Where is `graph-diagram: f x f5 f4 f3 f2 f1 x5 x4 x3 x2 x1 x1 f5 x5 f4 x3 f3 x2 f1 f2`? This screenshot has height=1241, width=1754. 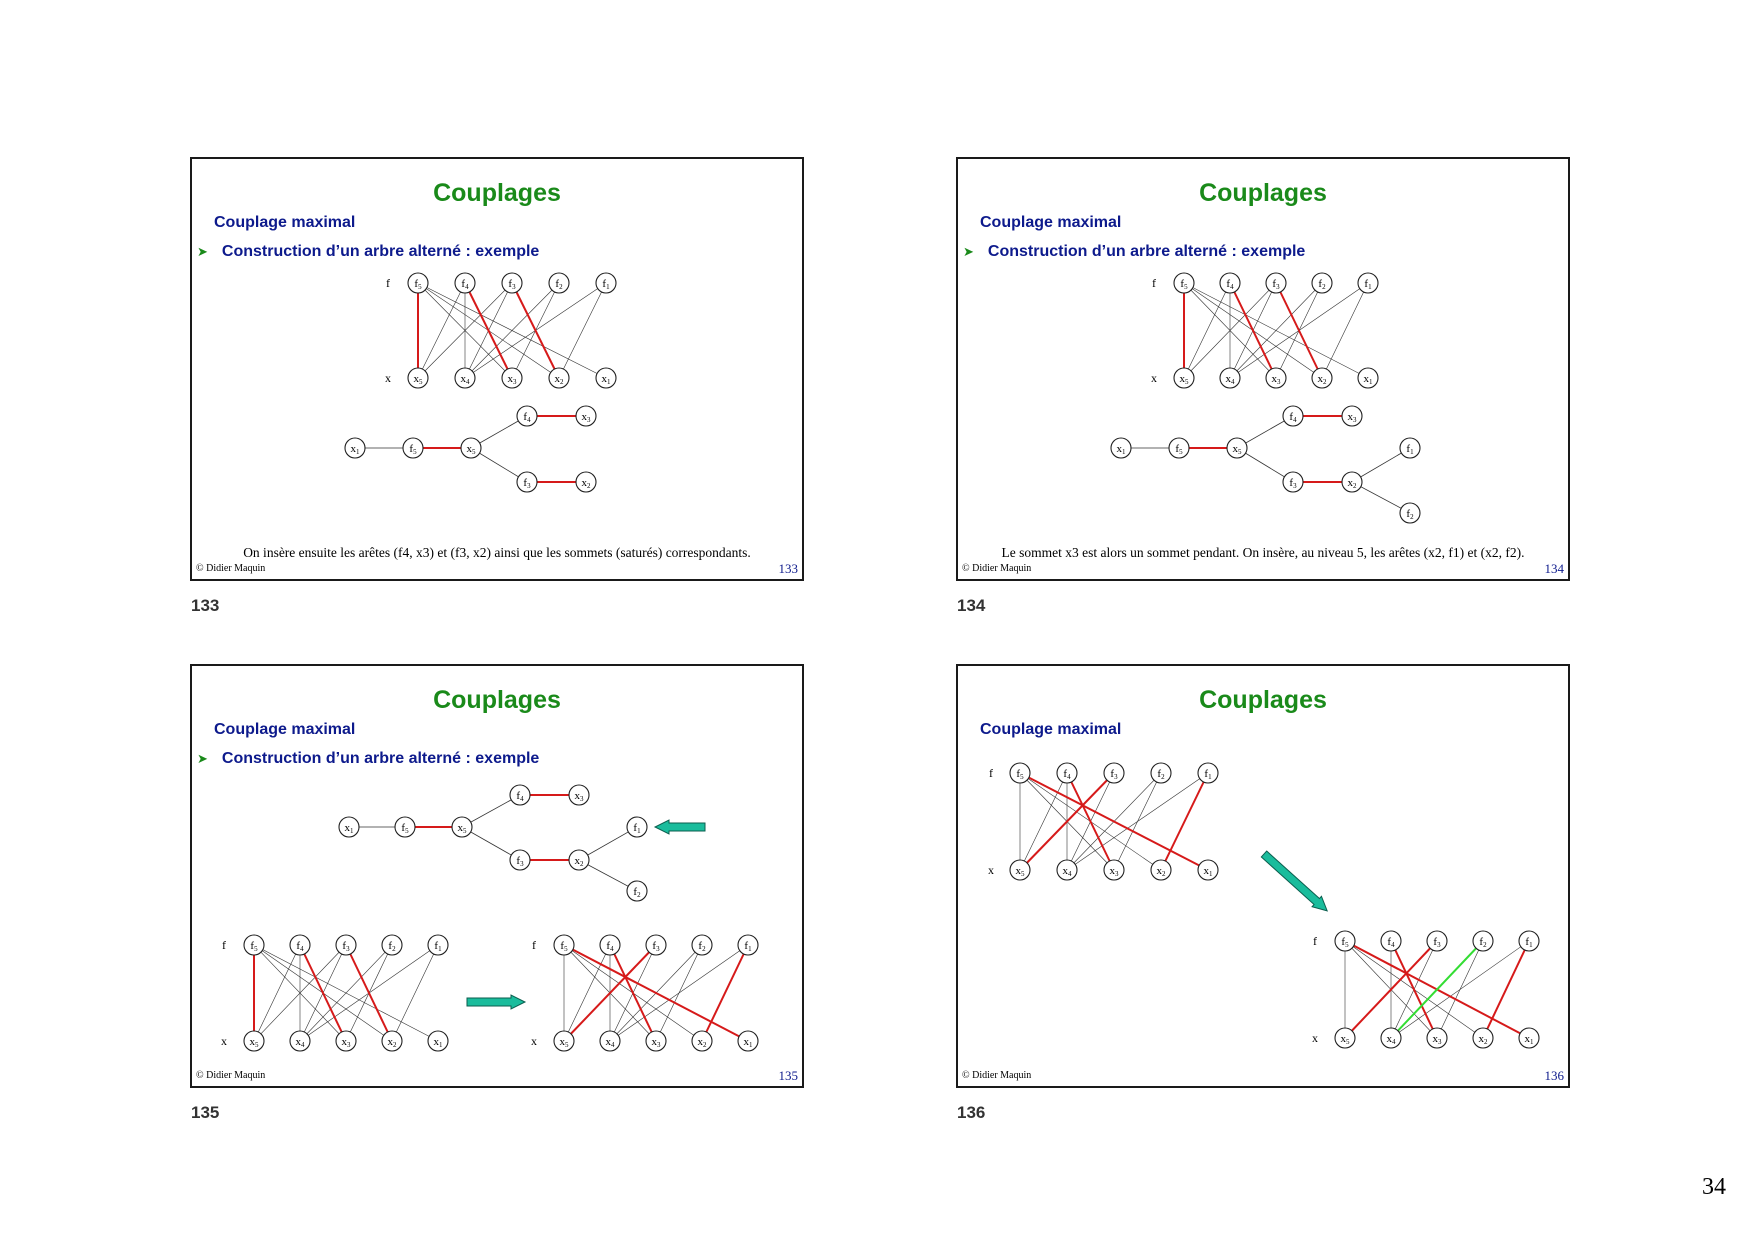
graph-diagram: f x f5 f4 f3 f2 f1 x5 x4 x3 x2 x1 x1 f5 x5 f4 x3 f3 x2 f1 f2 is located at coordinates (1265, 398).